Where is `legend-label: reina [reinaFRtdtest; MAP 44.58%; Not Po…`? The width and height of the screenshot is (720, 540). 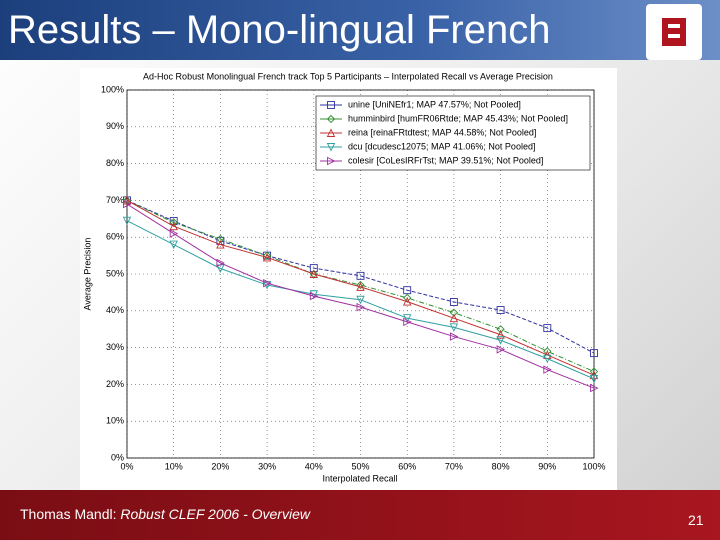 legend-label: reina [reinaFRtdtest; MAP 44.58%; Not Po… is located at coordinates (442, 132).